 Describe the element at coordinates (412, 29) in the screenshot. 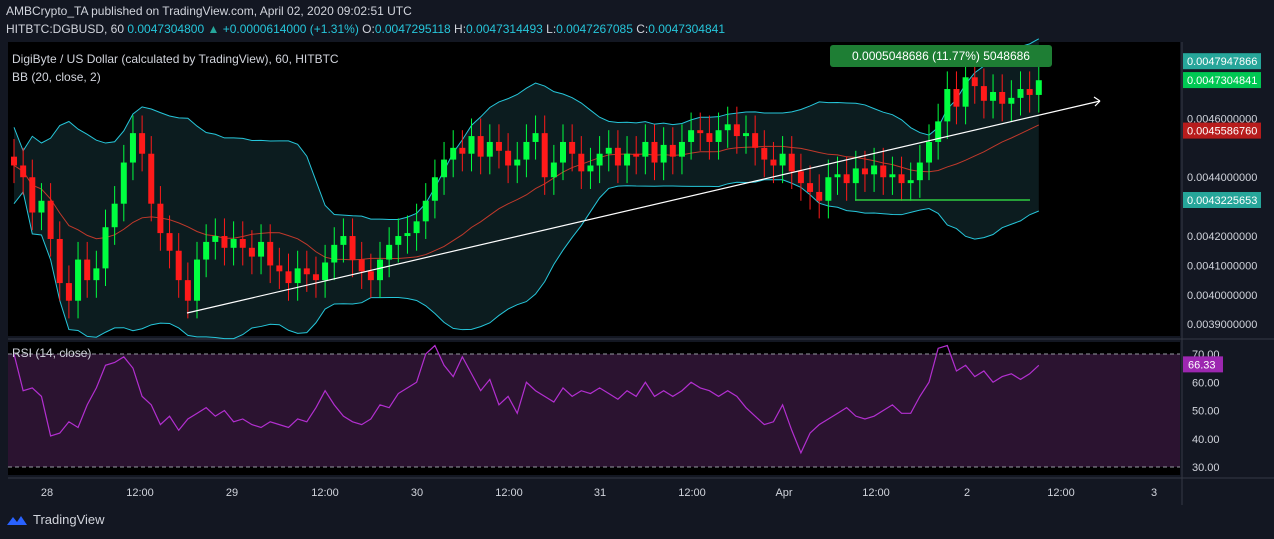

I see `open-value: 0.0047295118` at that location.